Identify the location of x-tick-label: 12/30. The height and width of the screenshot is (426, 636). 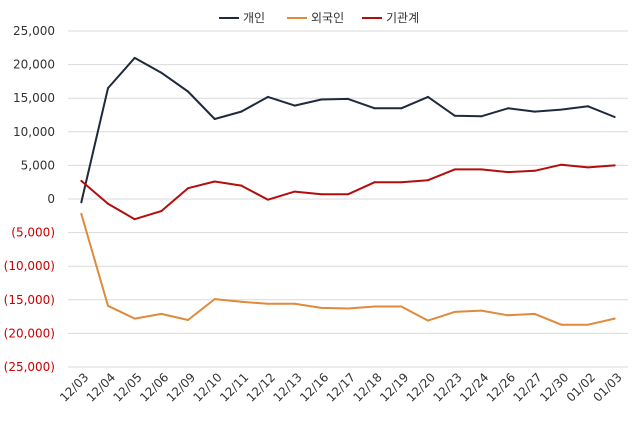
(554, 387).